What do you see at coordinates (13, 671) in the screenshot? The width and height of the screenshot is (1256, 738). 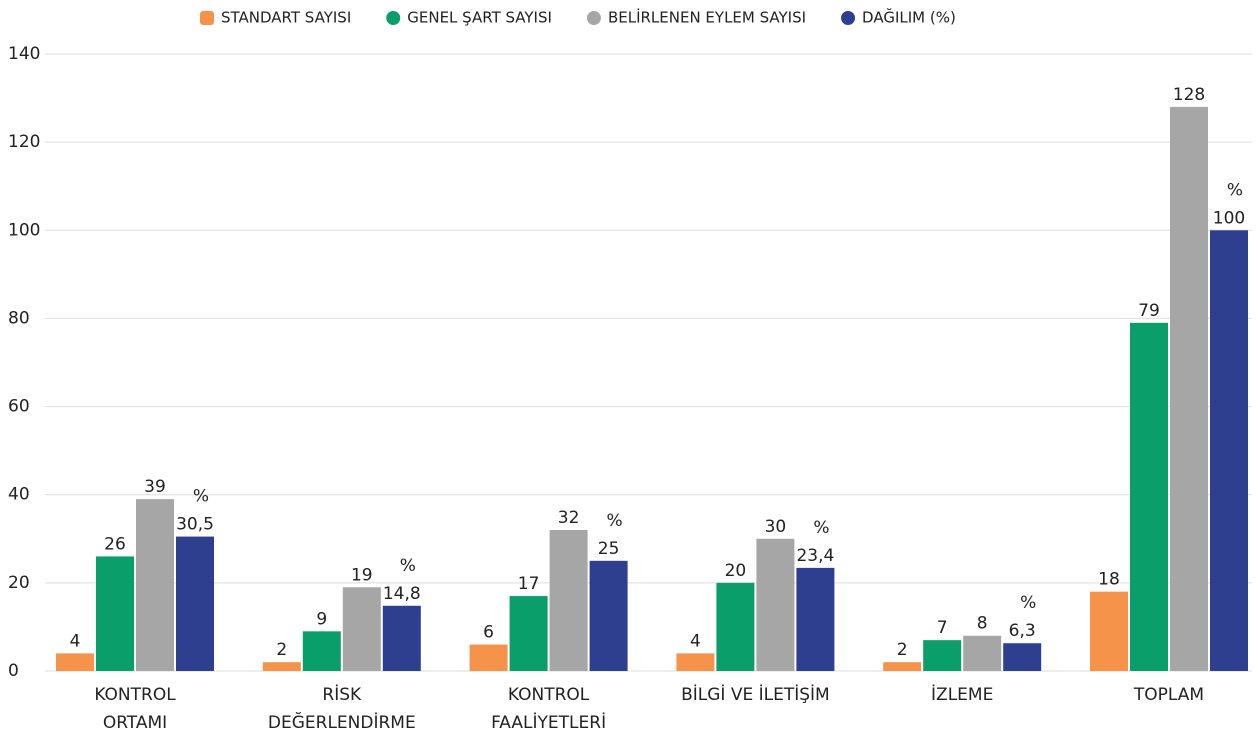 I see `y-tick-label: 0` at bounding box center [13, 671].